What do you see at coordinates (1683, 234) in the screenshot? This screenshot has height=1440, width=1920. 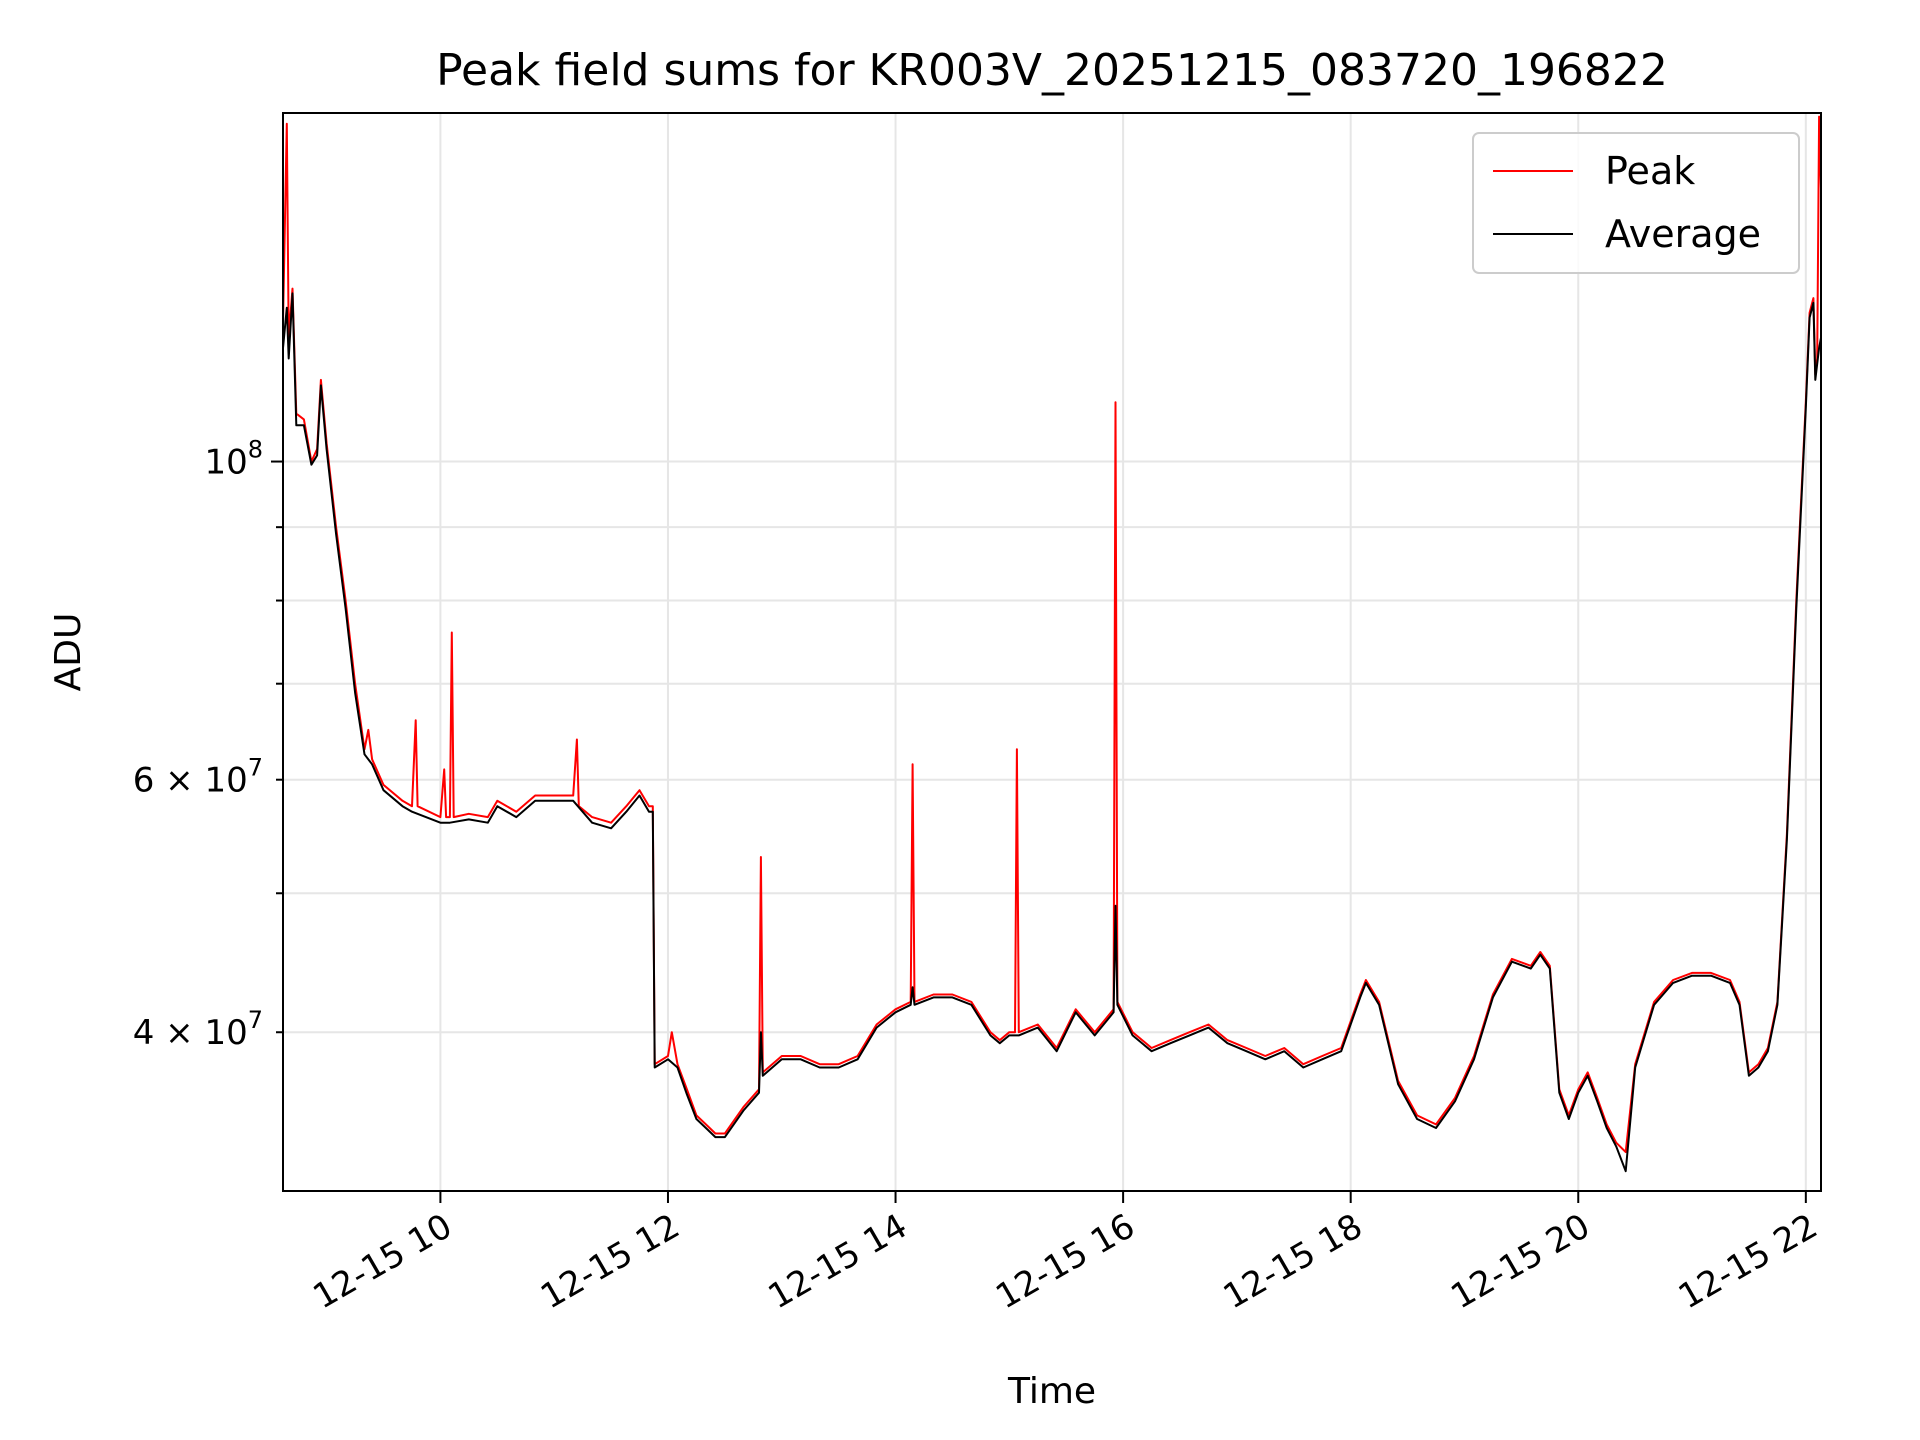 I see `legend-label-average: Average` at bounding box center [1683, 234].